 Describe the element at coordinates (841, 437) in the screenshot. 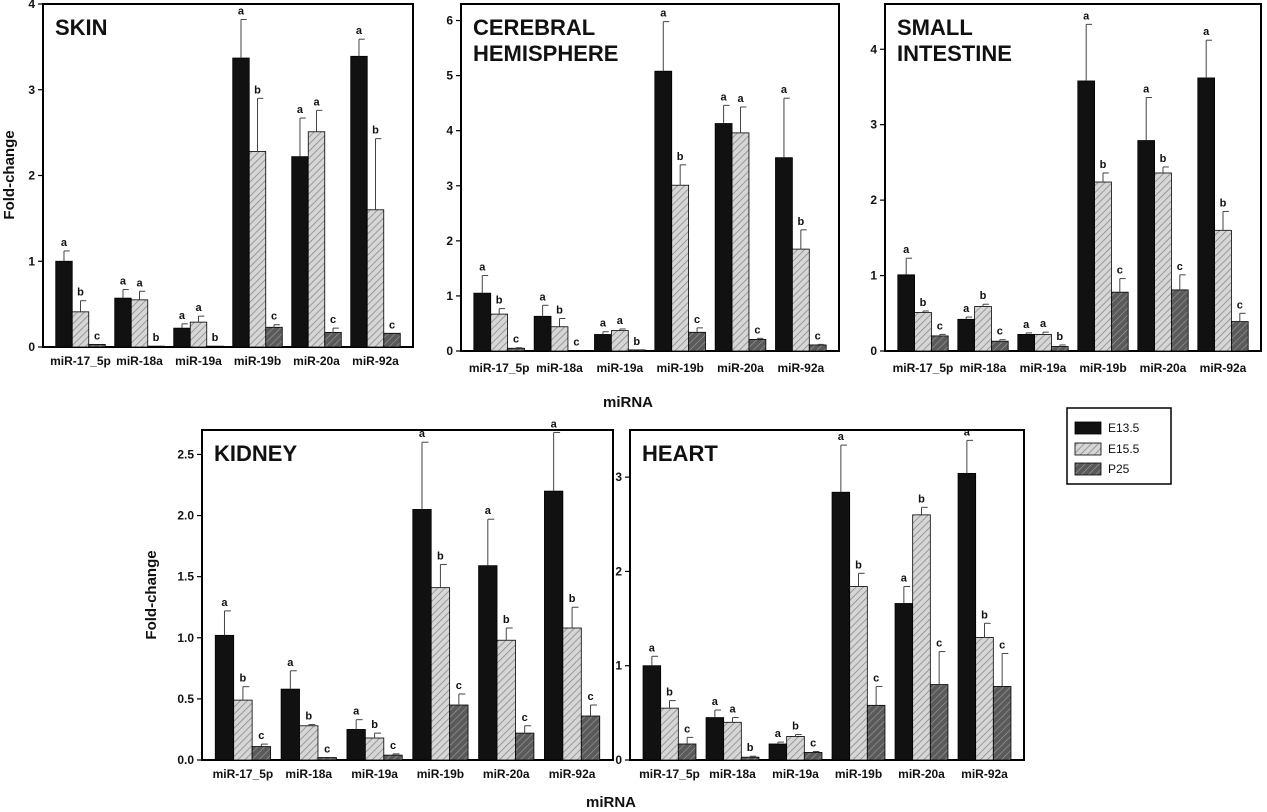

I see `sig-label-heart-mir-19b-e135: a` at that location.